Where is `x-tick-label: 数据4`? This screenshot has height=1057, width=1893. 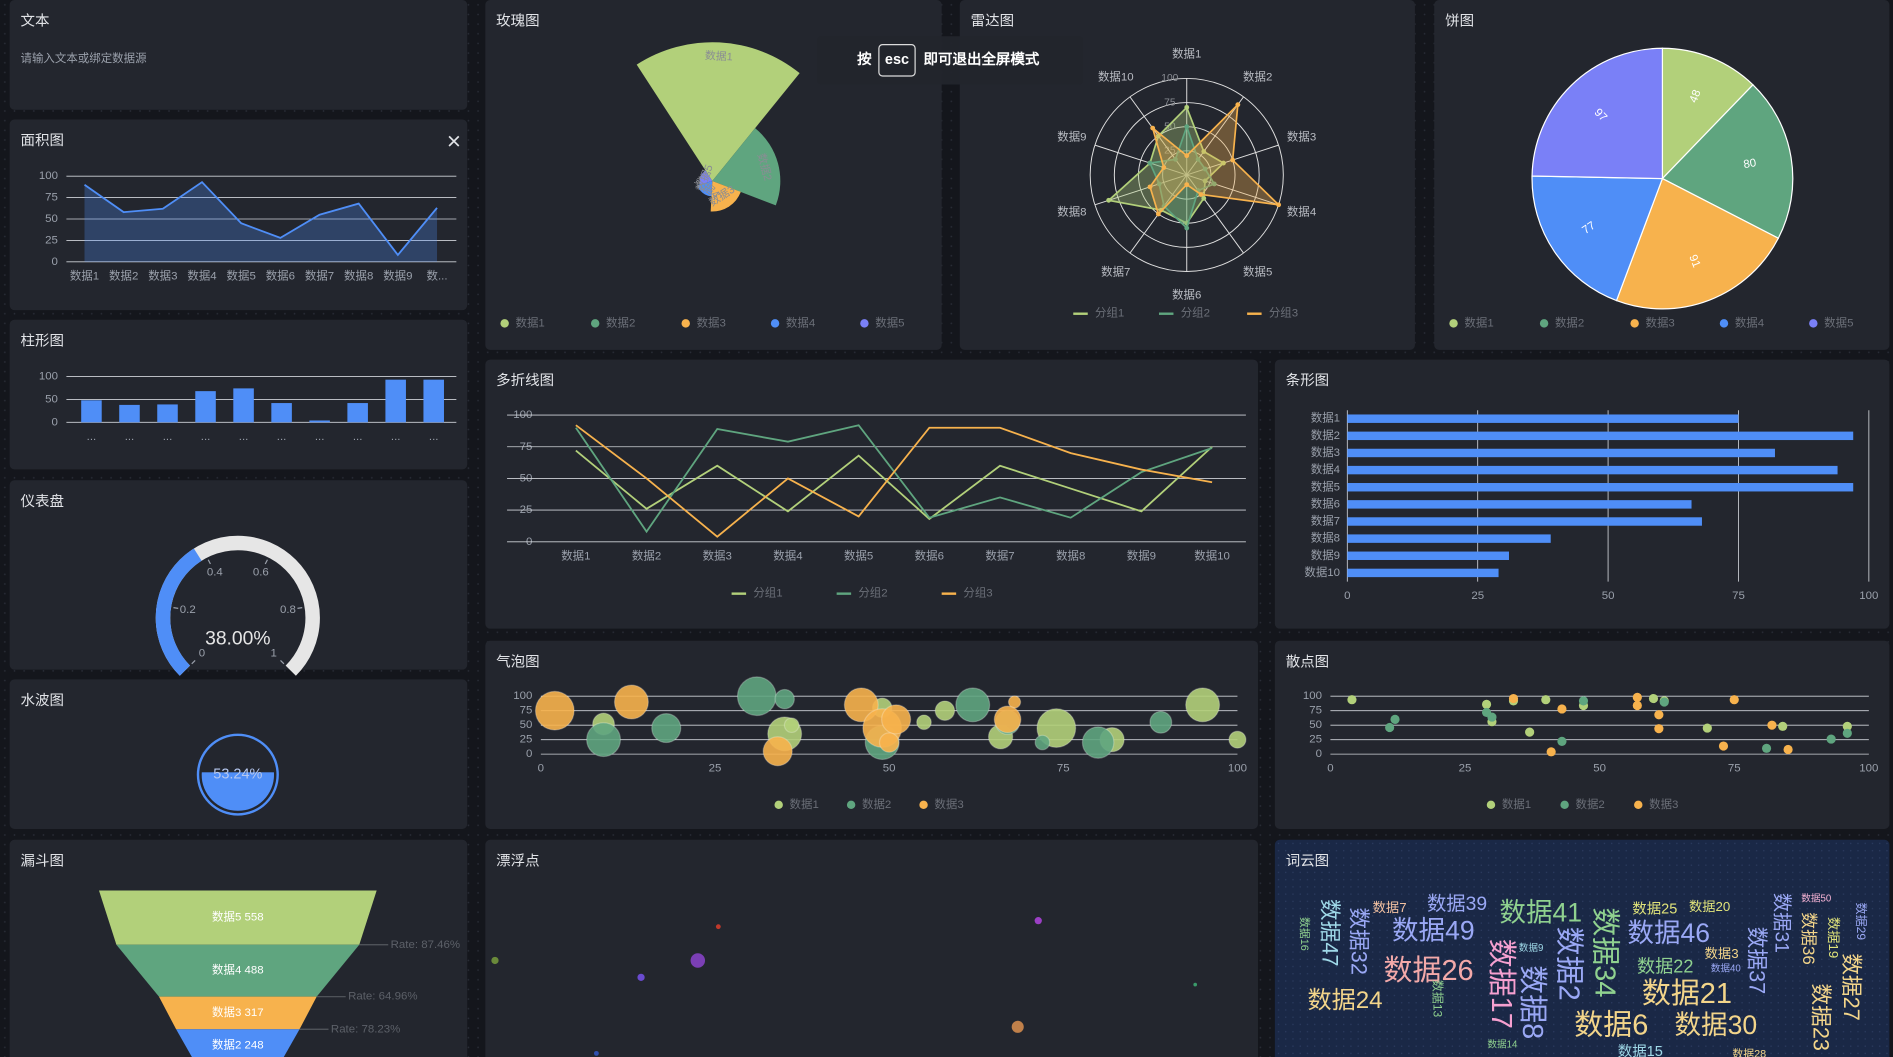
x-tick-label: 数据4 is located at coordinates (788, 555).